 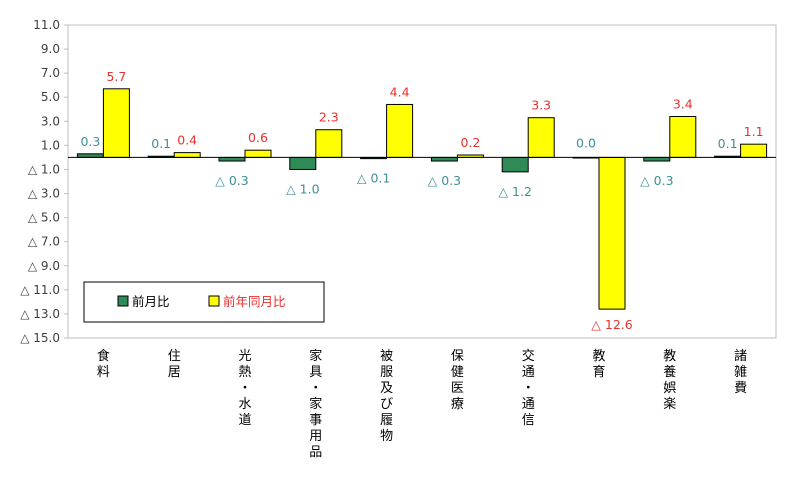 What do you see at coordinates (44, 169) in the screenshot?
I see `y-tick-label: △ 1.0` at bounding box center [44, 169].